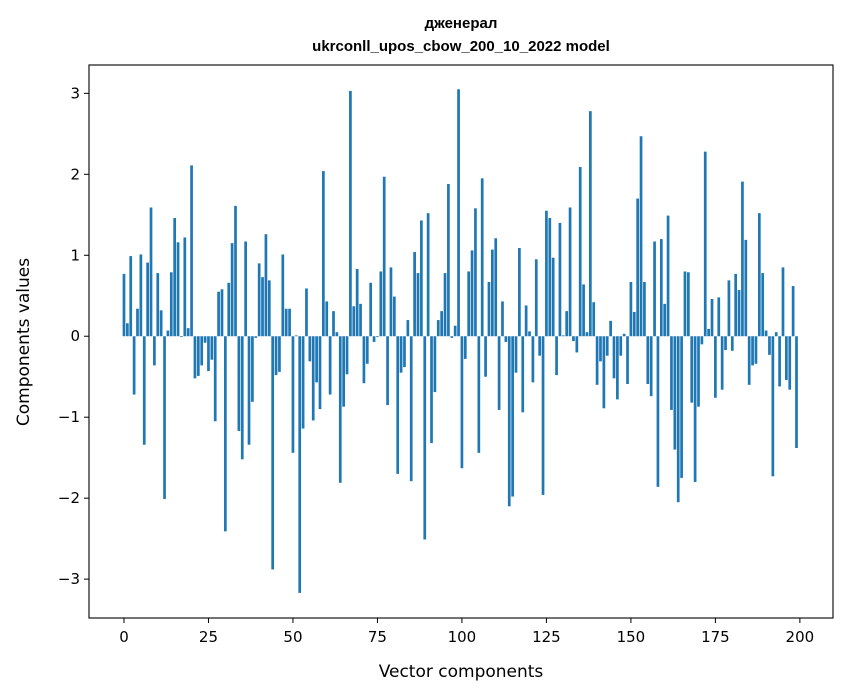 The height and width of the screenshot is (696, 847). I want to click on y-axis: −3 −2 −1 0 1 2 3, so click(73, 336).